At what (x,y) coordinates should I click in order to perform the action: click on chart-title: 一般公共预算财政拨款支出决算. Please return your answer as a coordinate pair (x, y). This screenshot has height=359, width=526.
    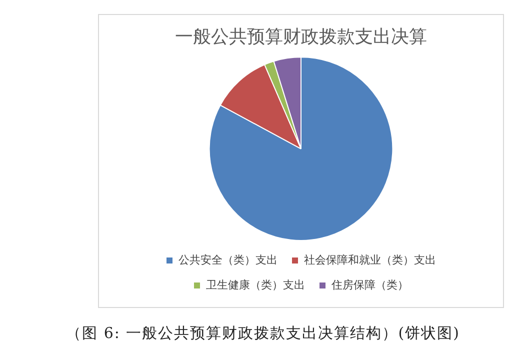
    Looking at the image, I should click on (301, 37).